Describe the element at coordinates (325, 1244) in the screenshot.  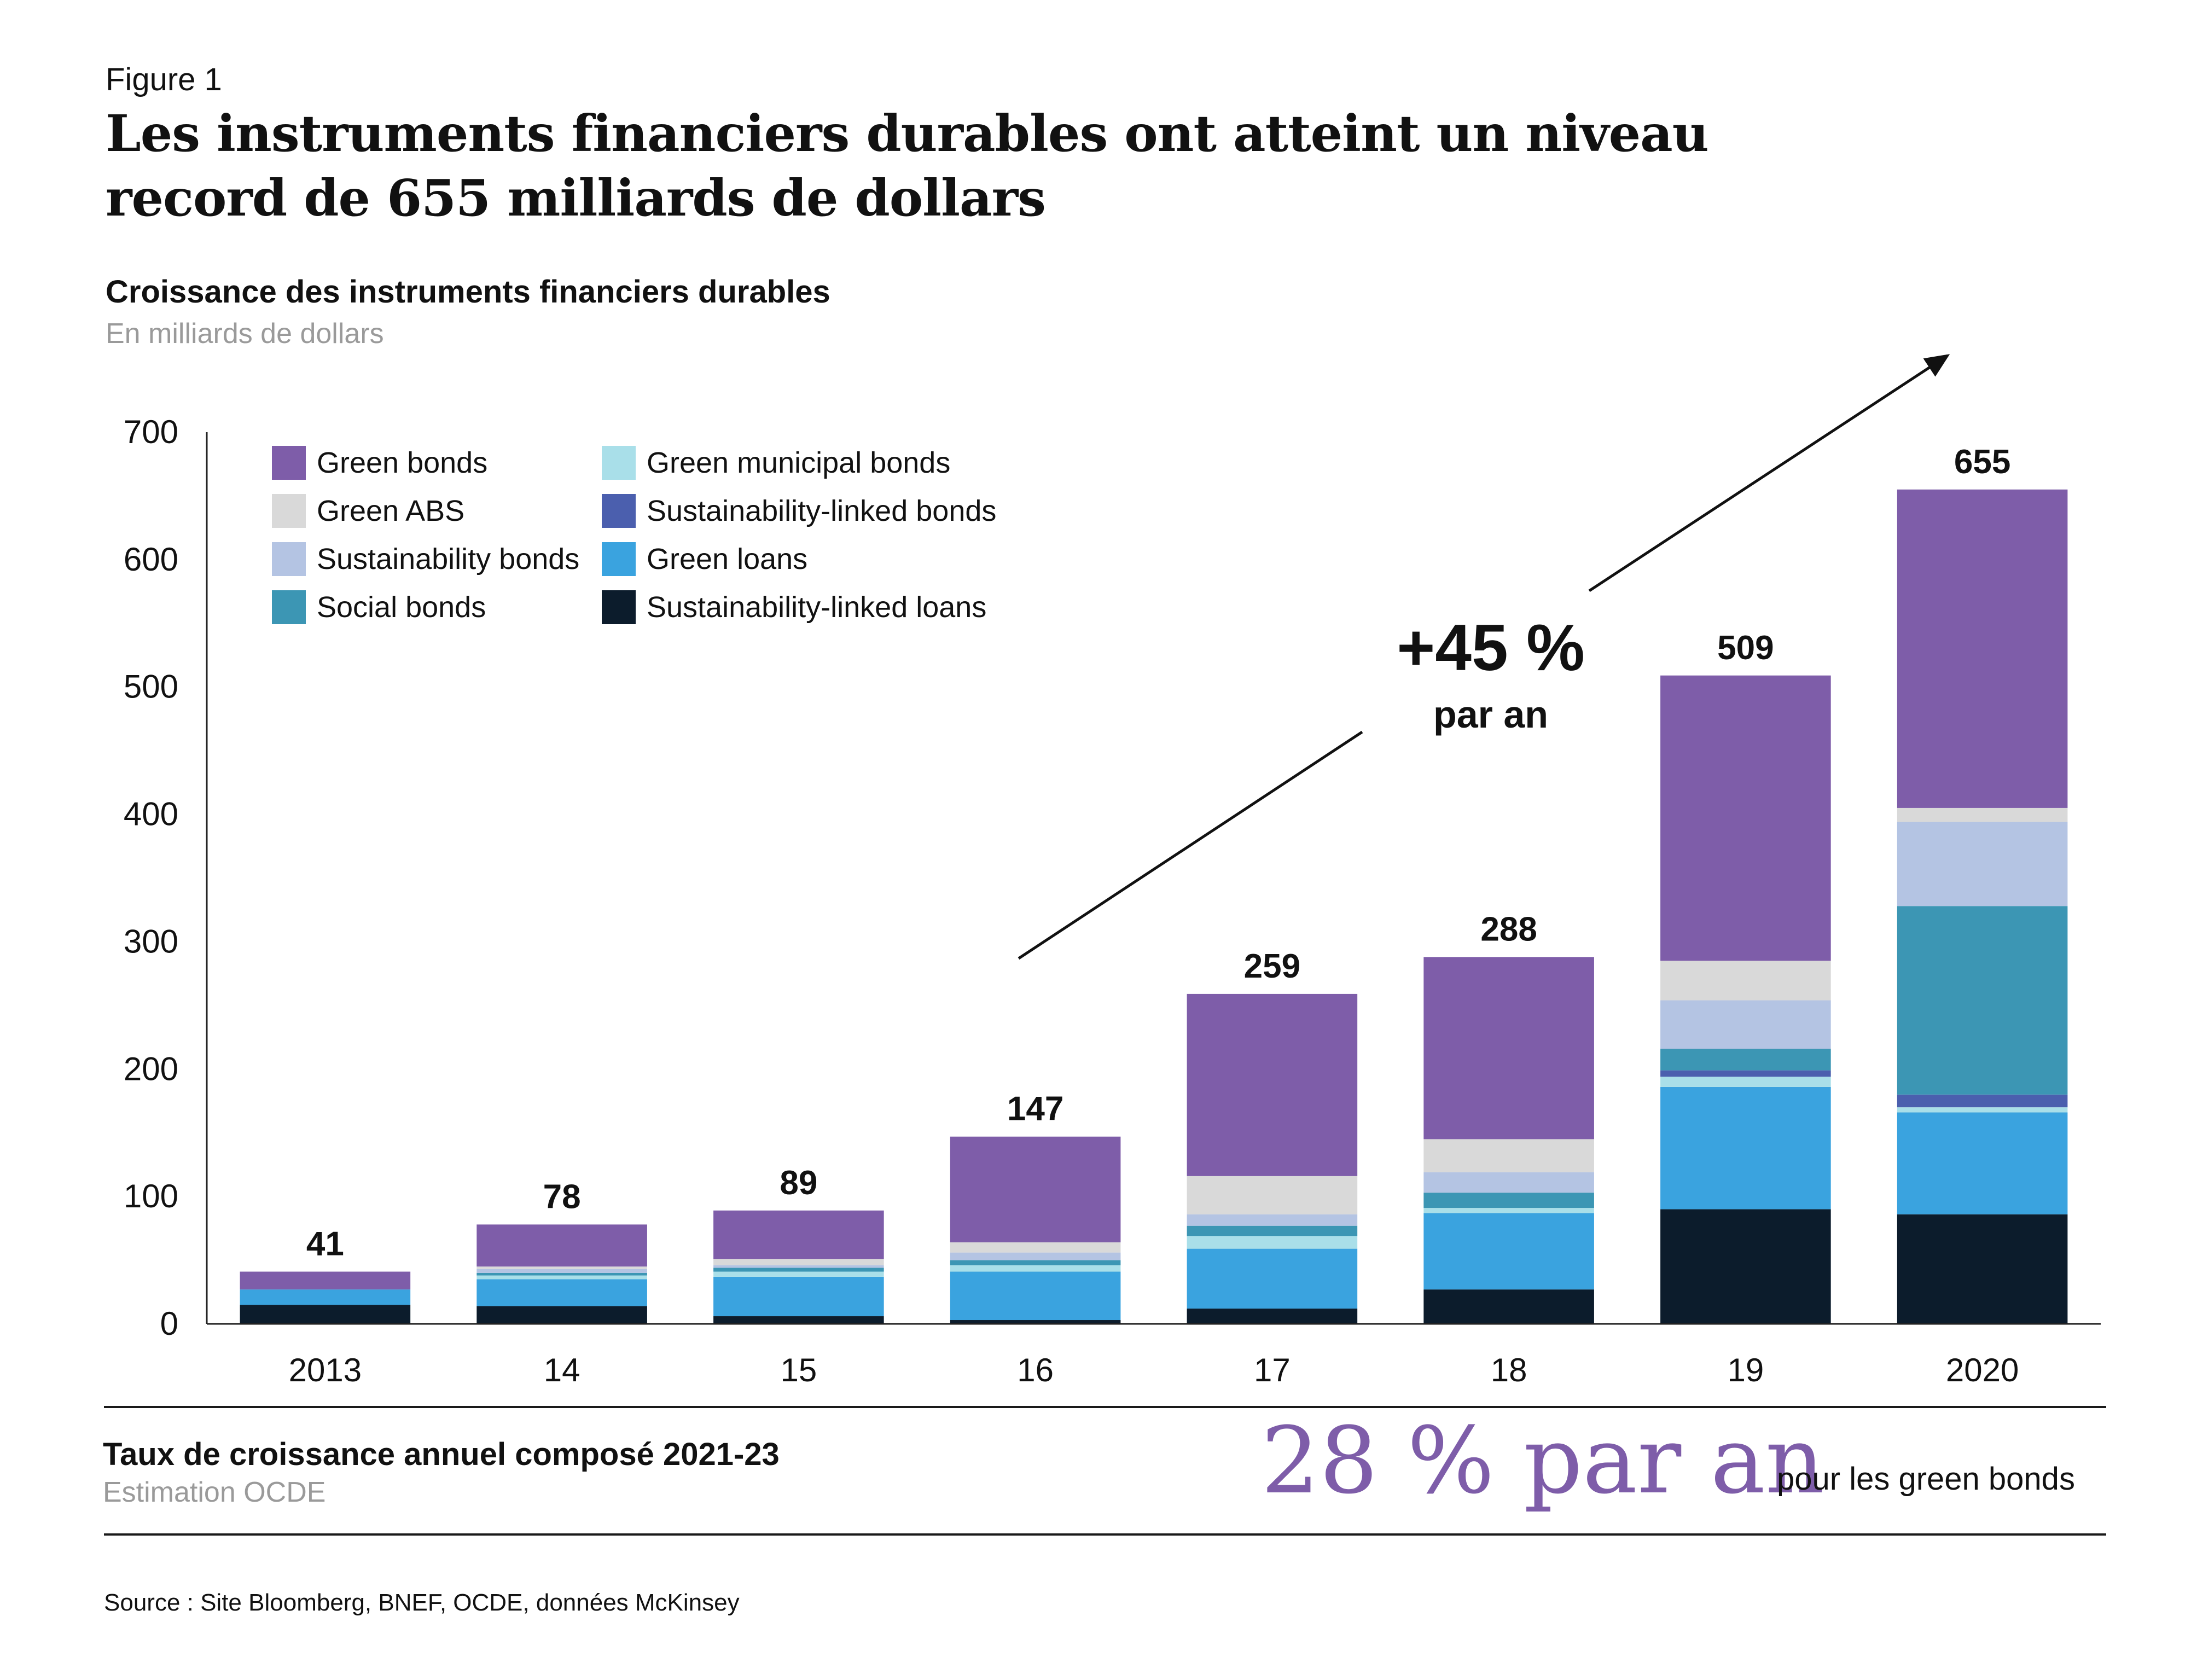
I see `bar-total-label: 41` at that location.